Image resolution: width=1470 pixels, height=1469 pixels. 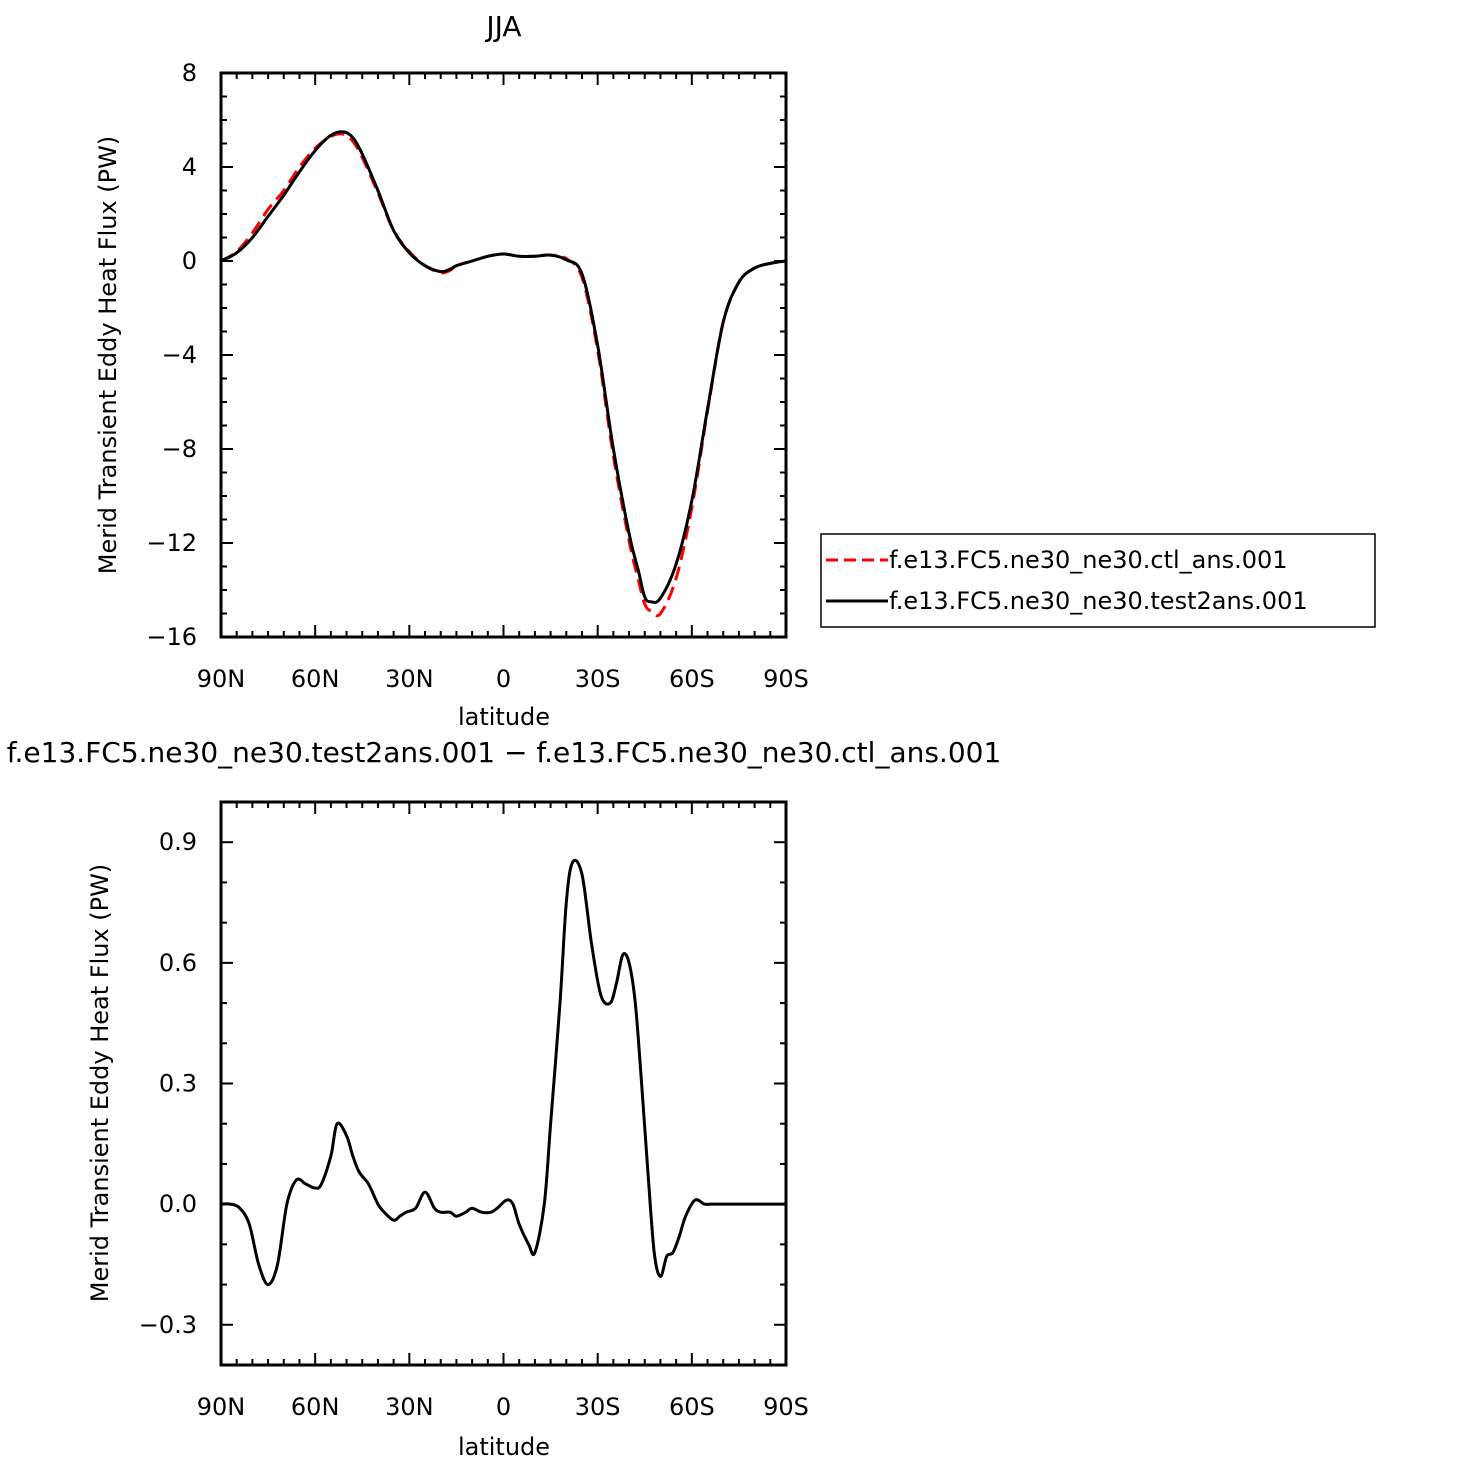 I want to click on y-axis-label-top: Merid Transient Eddy Heat Flux (PW), so click(x=108, y=355).